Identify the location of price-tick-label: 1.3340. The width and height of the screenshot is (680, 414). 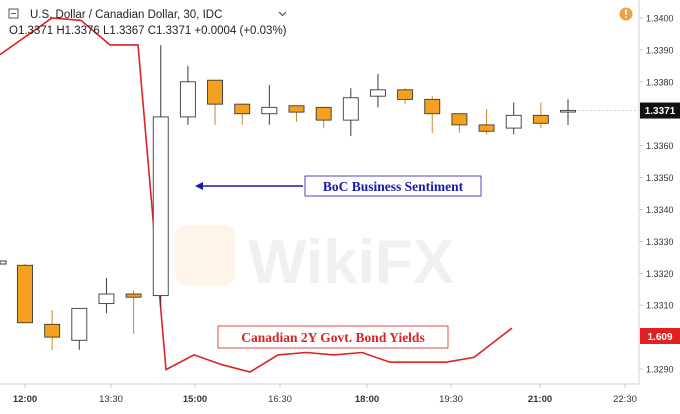
(660, 210).